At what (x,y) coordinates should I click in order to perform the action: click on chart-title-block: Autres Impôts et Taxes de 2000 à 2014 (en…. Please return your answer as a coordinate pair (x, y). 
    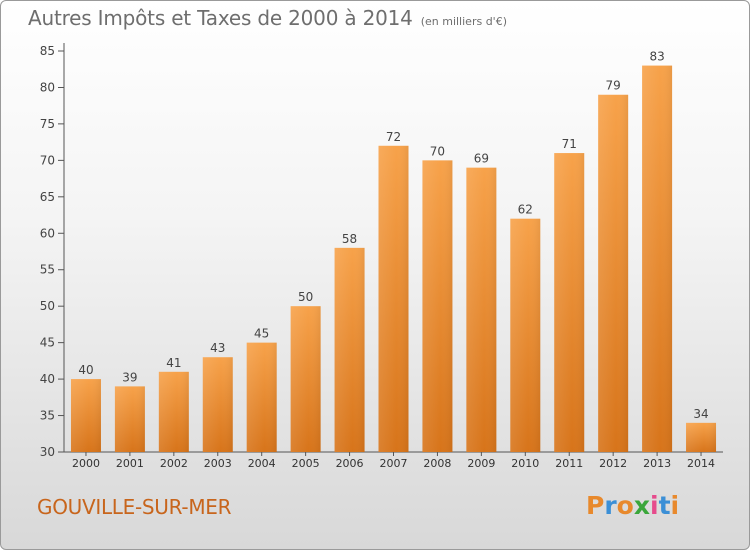
    Looking at the image, I should click on (267, 18).